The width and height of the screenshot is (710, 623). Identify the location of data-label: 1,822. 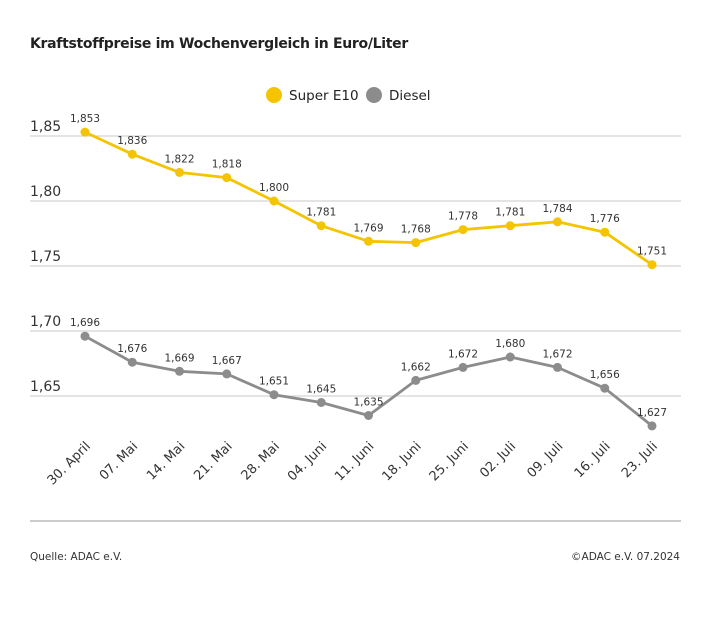
(179, 159).